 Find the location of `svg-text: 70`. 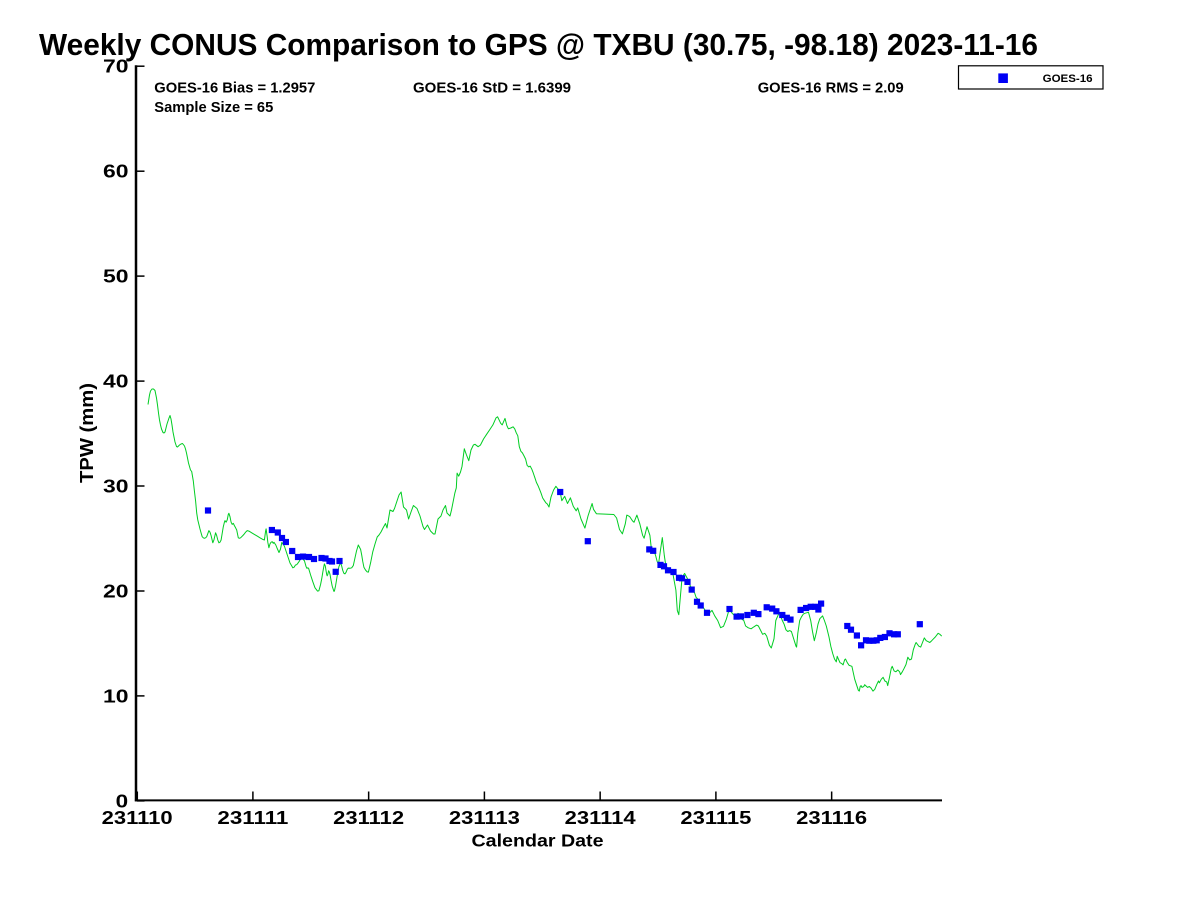

svg-text: 70 is located at coordinates (116, 67).